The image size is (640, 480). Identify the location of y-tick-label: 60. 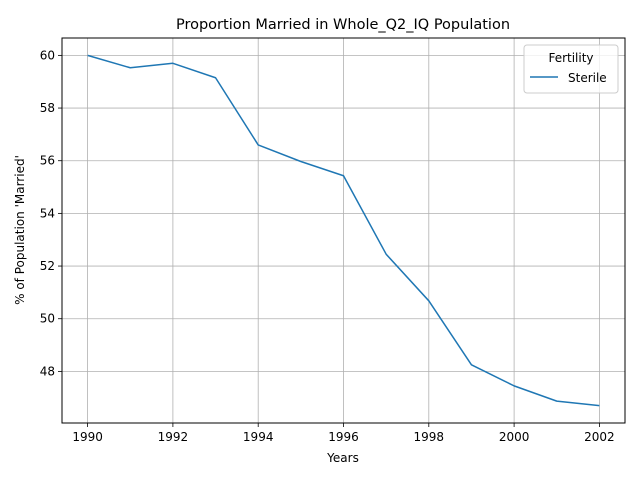
(47, 55).